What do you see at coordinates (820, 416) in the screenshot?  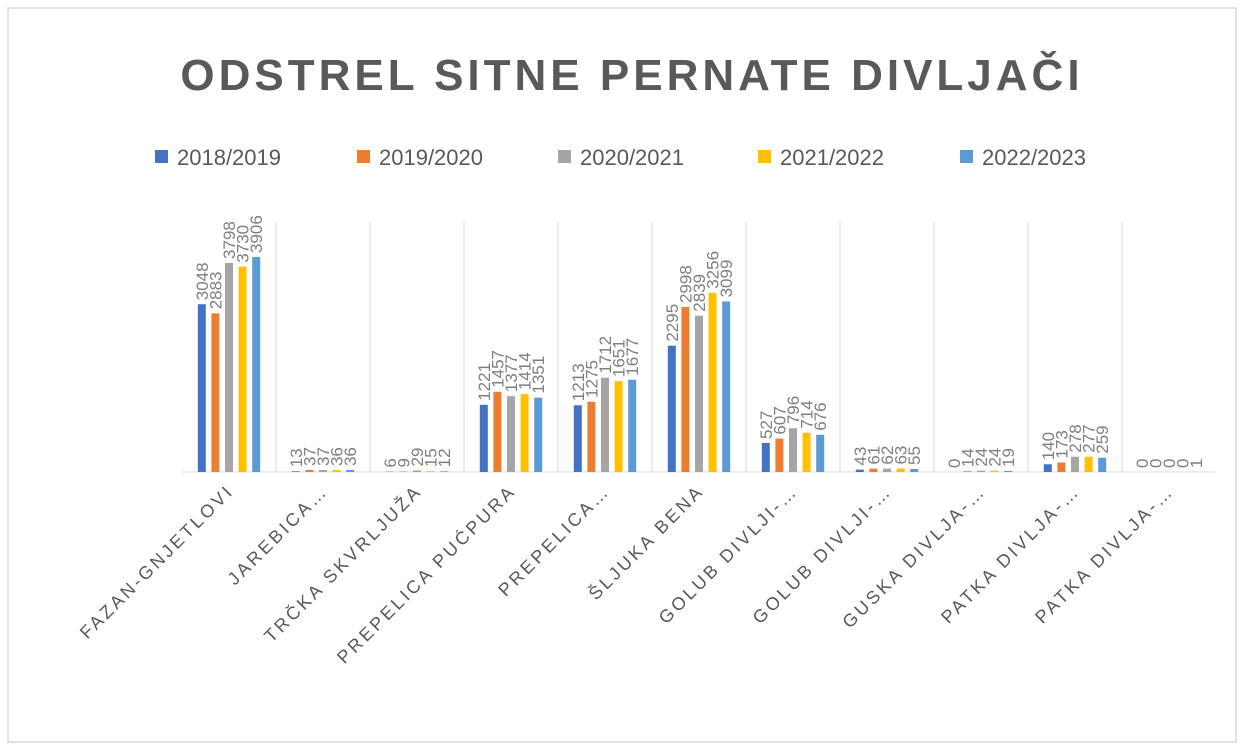 I see `data-label: 676` at bounding box center [820, 416].